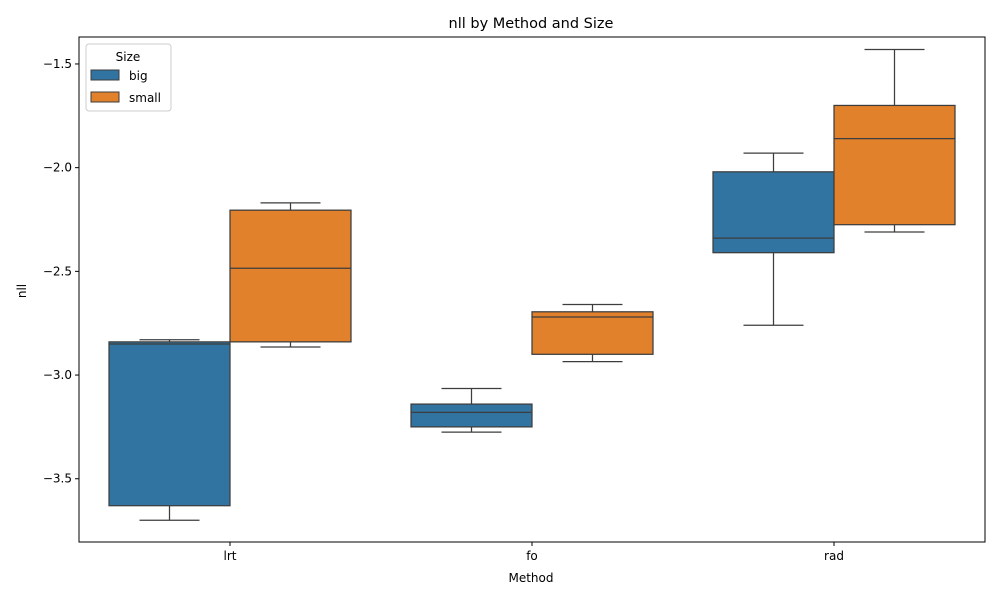  What do you see at coordinates (531, 24) in the screenshot?
I see `chart-title: nll by Method and Size` at bounding box center [531, 24].